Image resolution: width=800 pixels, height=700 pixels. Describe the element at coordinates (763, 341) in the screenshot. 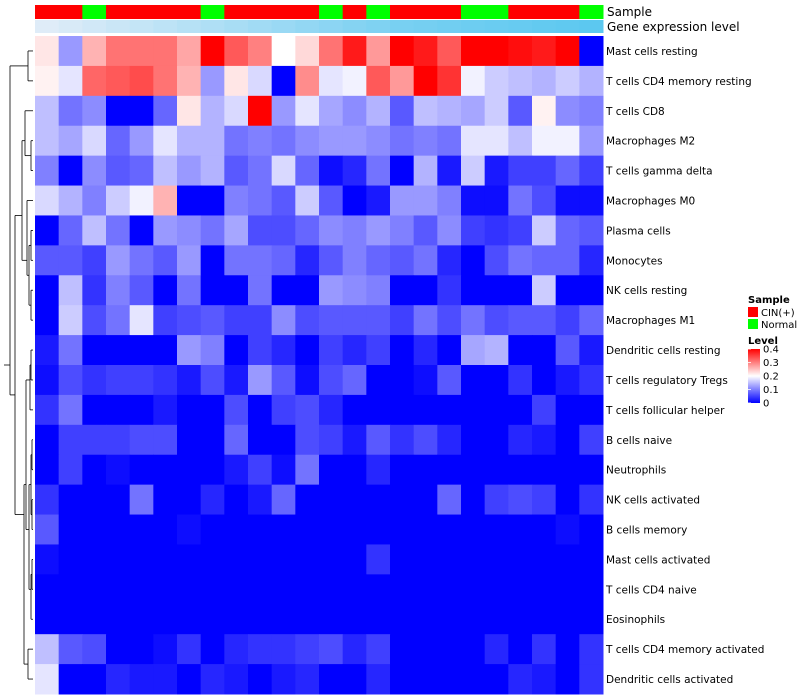

I see `legend-level-title: Level` at that location.